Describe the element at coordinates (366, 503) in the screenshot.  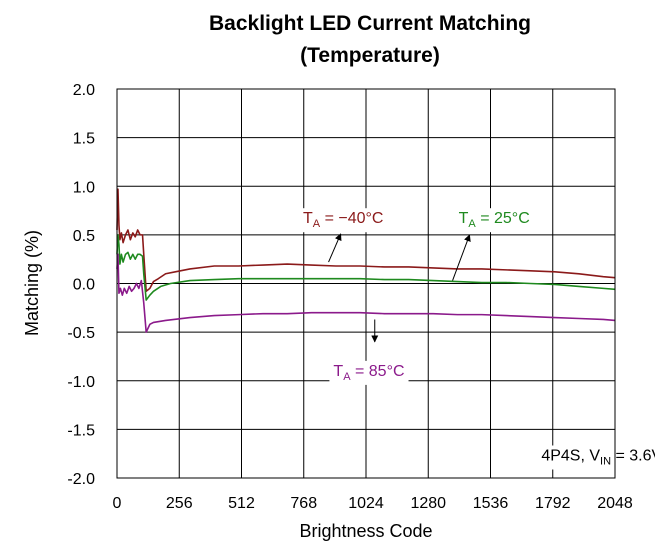
I see `x-tick-label: 1024` at that location.